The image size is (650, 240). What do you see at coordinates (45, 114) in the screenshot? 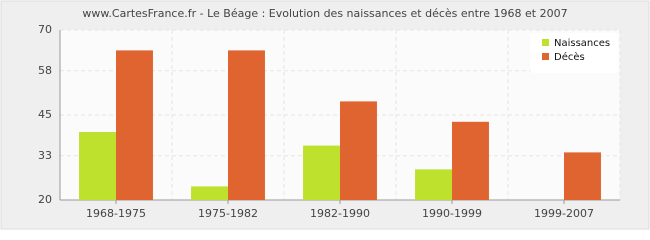
I see `y-tick-label: 45` at bounding box center [45, 114].